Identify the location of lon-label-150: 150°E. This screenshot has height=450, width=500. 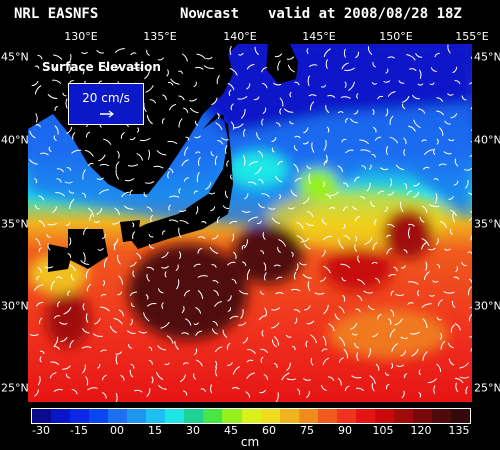
(396, 36).